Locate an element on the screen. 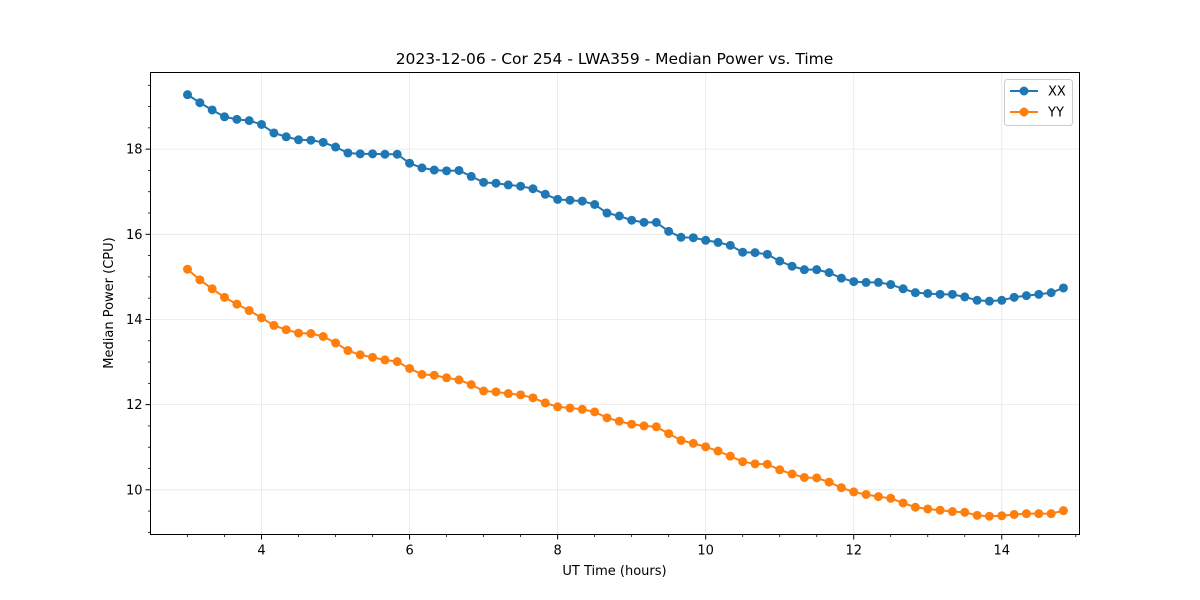  y-axis-label: Median Power (CPU) is located at coordinates (109, 302).